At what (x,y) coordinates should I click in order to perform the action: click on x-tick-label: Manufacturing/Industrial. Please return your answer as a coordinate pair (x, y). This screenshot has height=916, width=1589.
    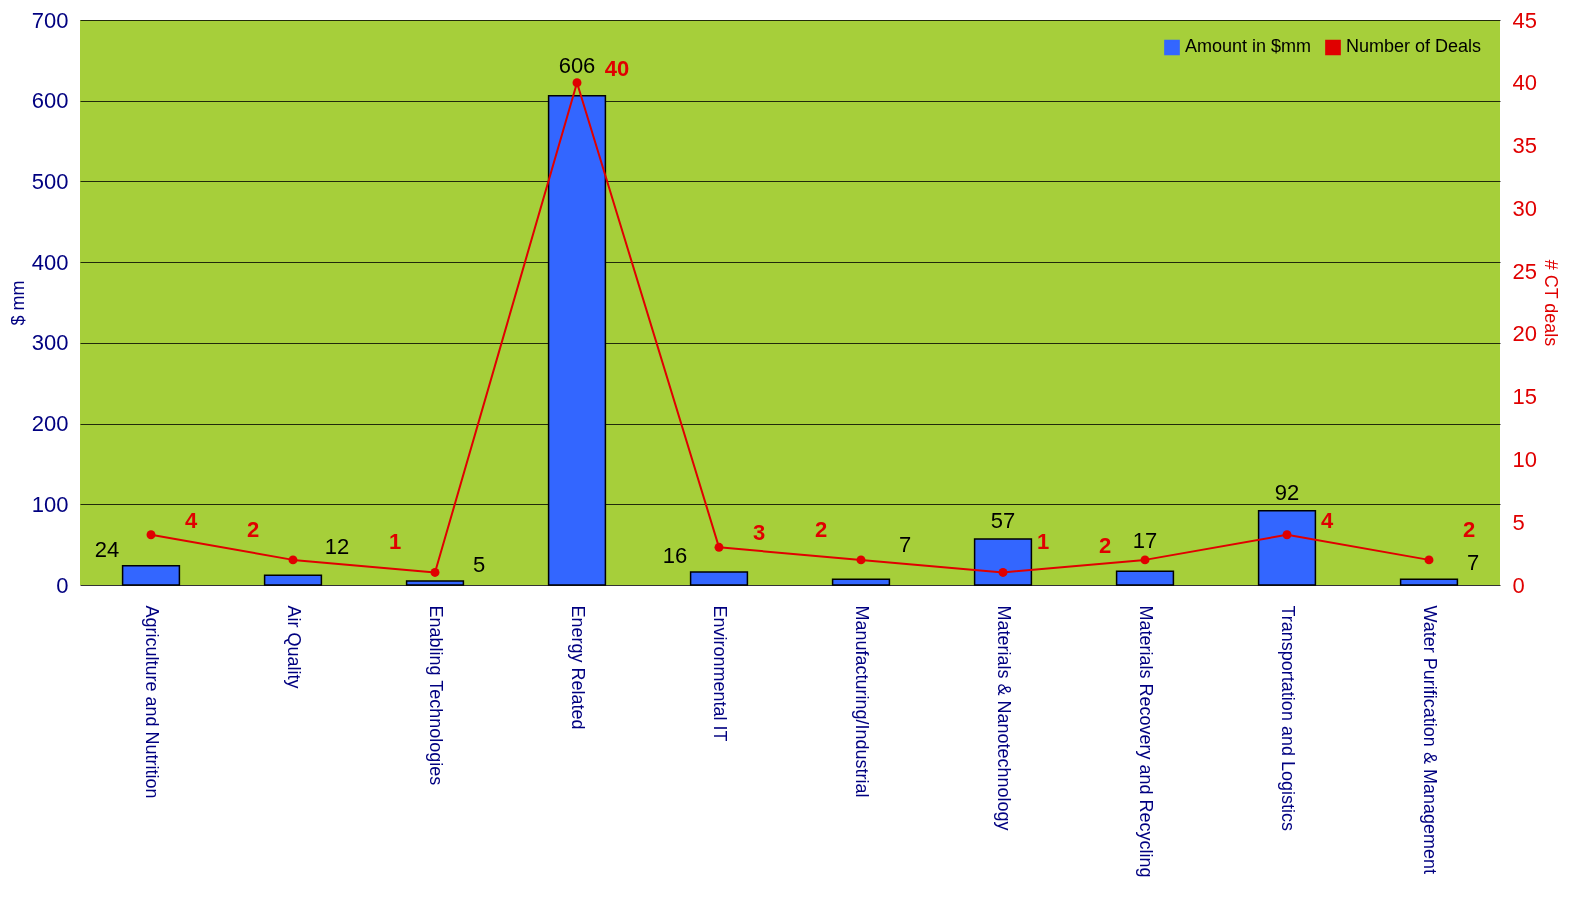
    Looking at the image, I should click on (862, 701).